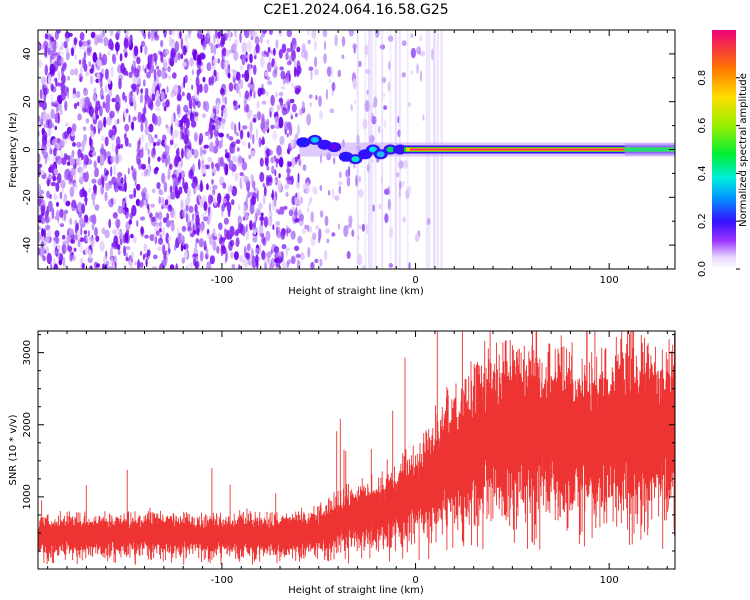 The height and width of the screenshot is (600, 750). I want to click on colorbar-tick-label: 0.2, so click(702, 221).